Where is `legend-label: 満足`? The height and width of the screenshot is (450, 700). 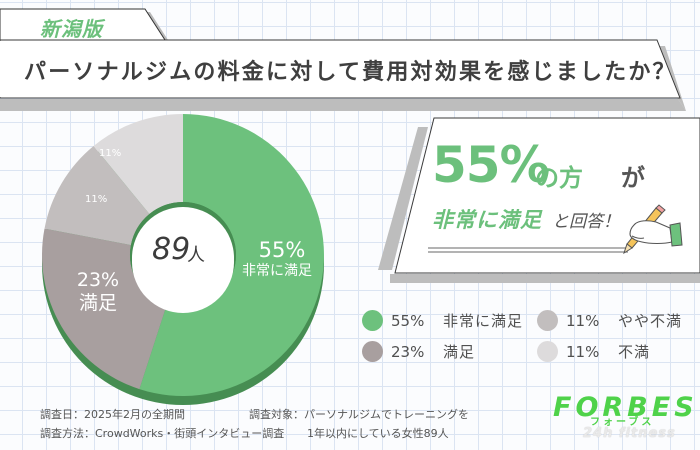
legend-label: 満足 is located at coordinates (459, 352).